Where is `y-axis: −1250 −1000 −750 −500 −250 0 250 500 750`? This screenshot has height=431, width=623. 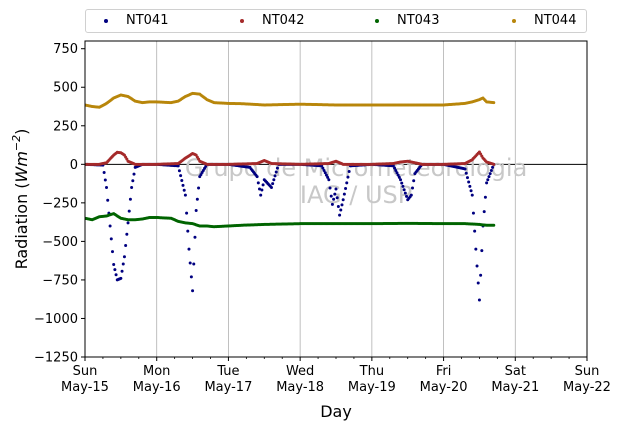 y-axis: −1250 −1000 −750 −500 −250 0 250 500 750 is located at coordinates (59, 204).